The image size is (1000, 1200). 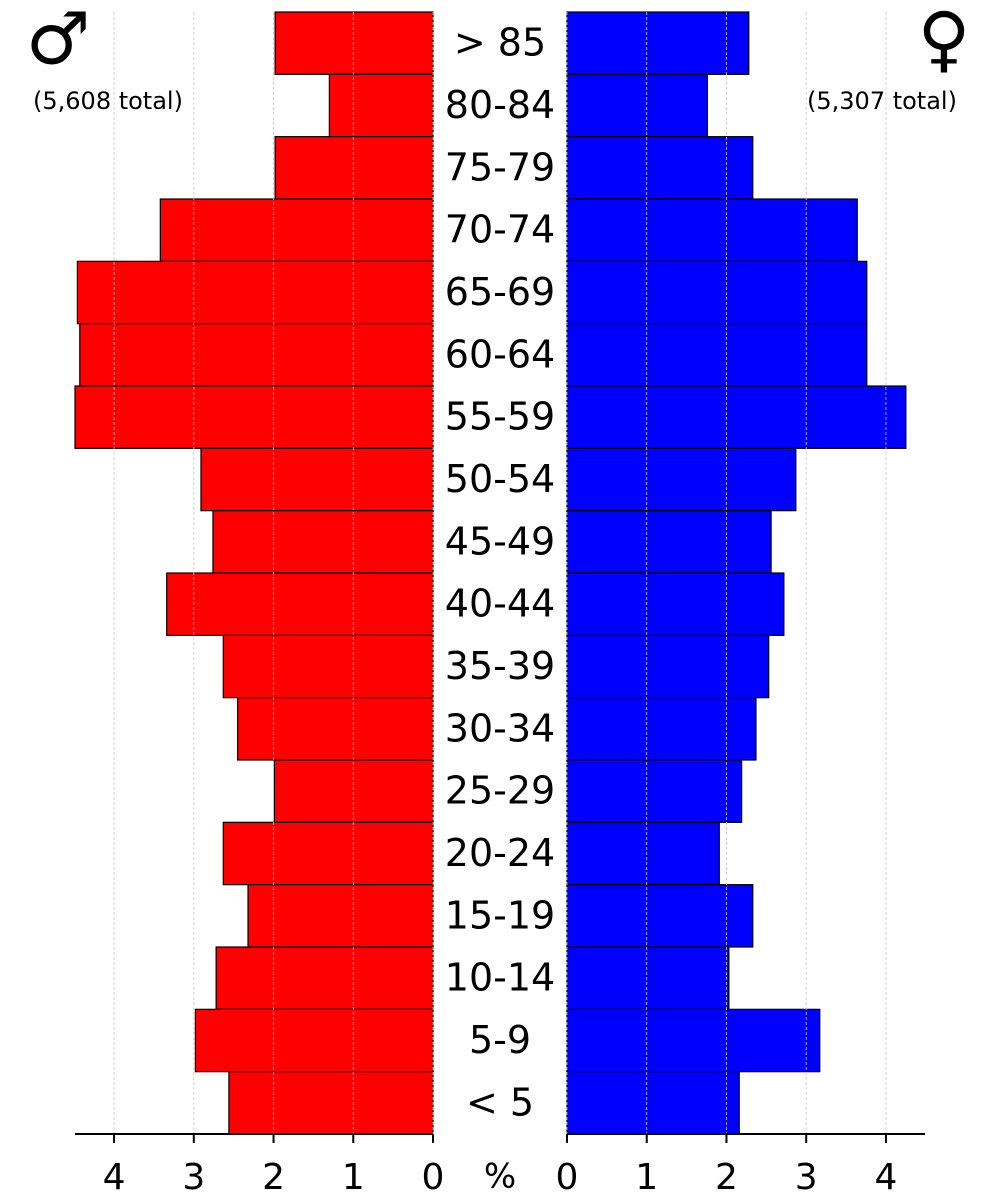 What do you see at coordinates (500, 791) in the screenshot?
I see `category-label: 25-29` at bounding box center [500, 791].